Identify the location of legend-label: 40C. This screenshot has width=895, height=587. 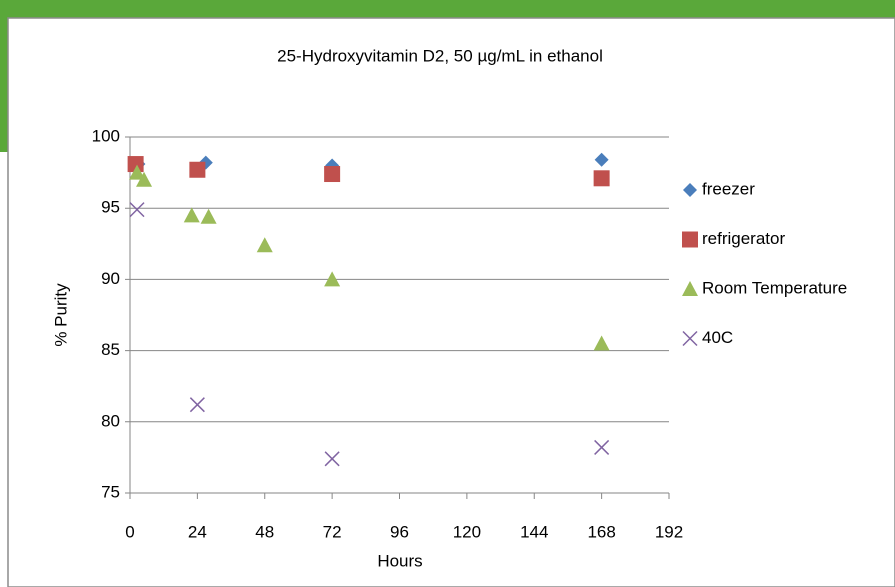
(717, 337).